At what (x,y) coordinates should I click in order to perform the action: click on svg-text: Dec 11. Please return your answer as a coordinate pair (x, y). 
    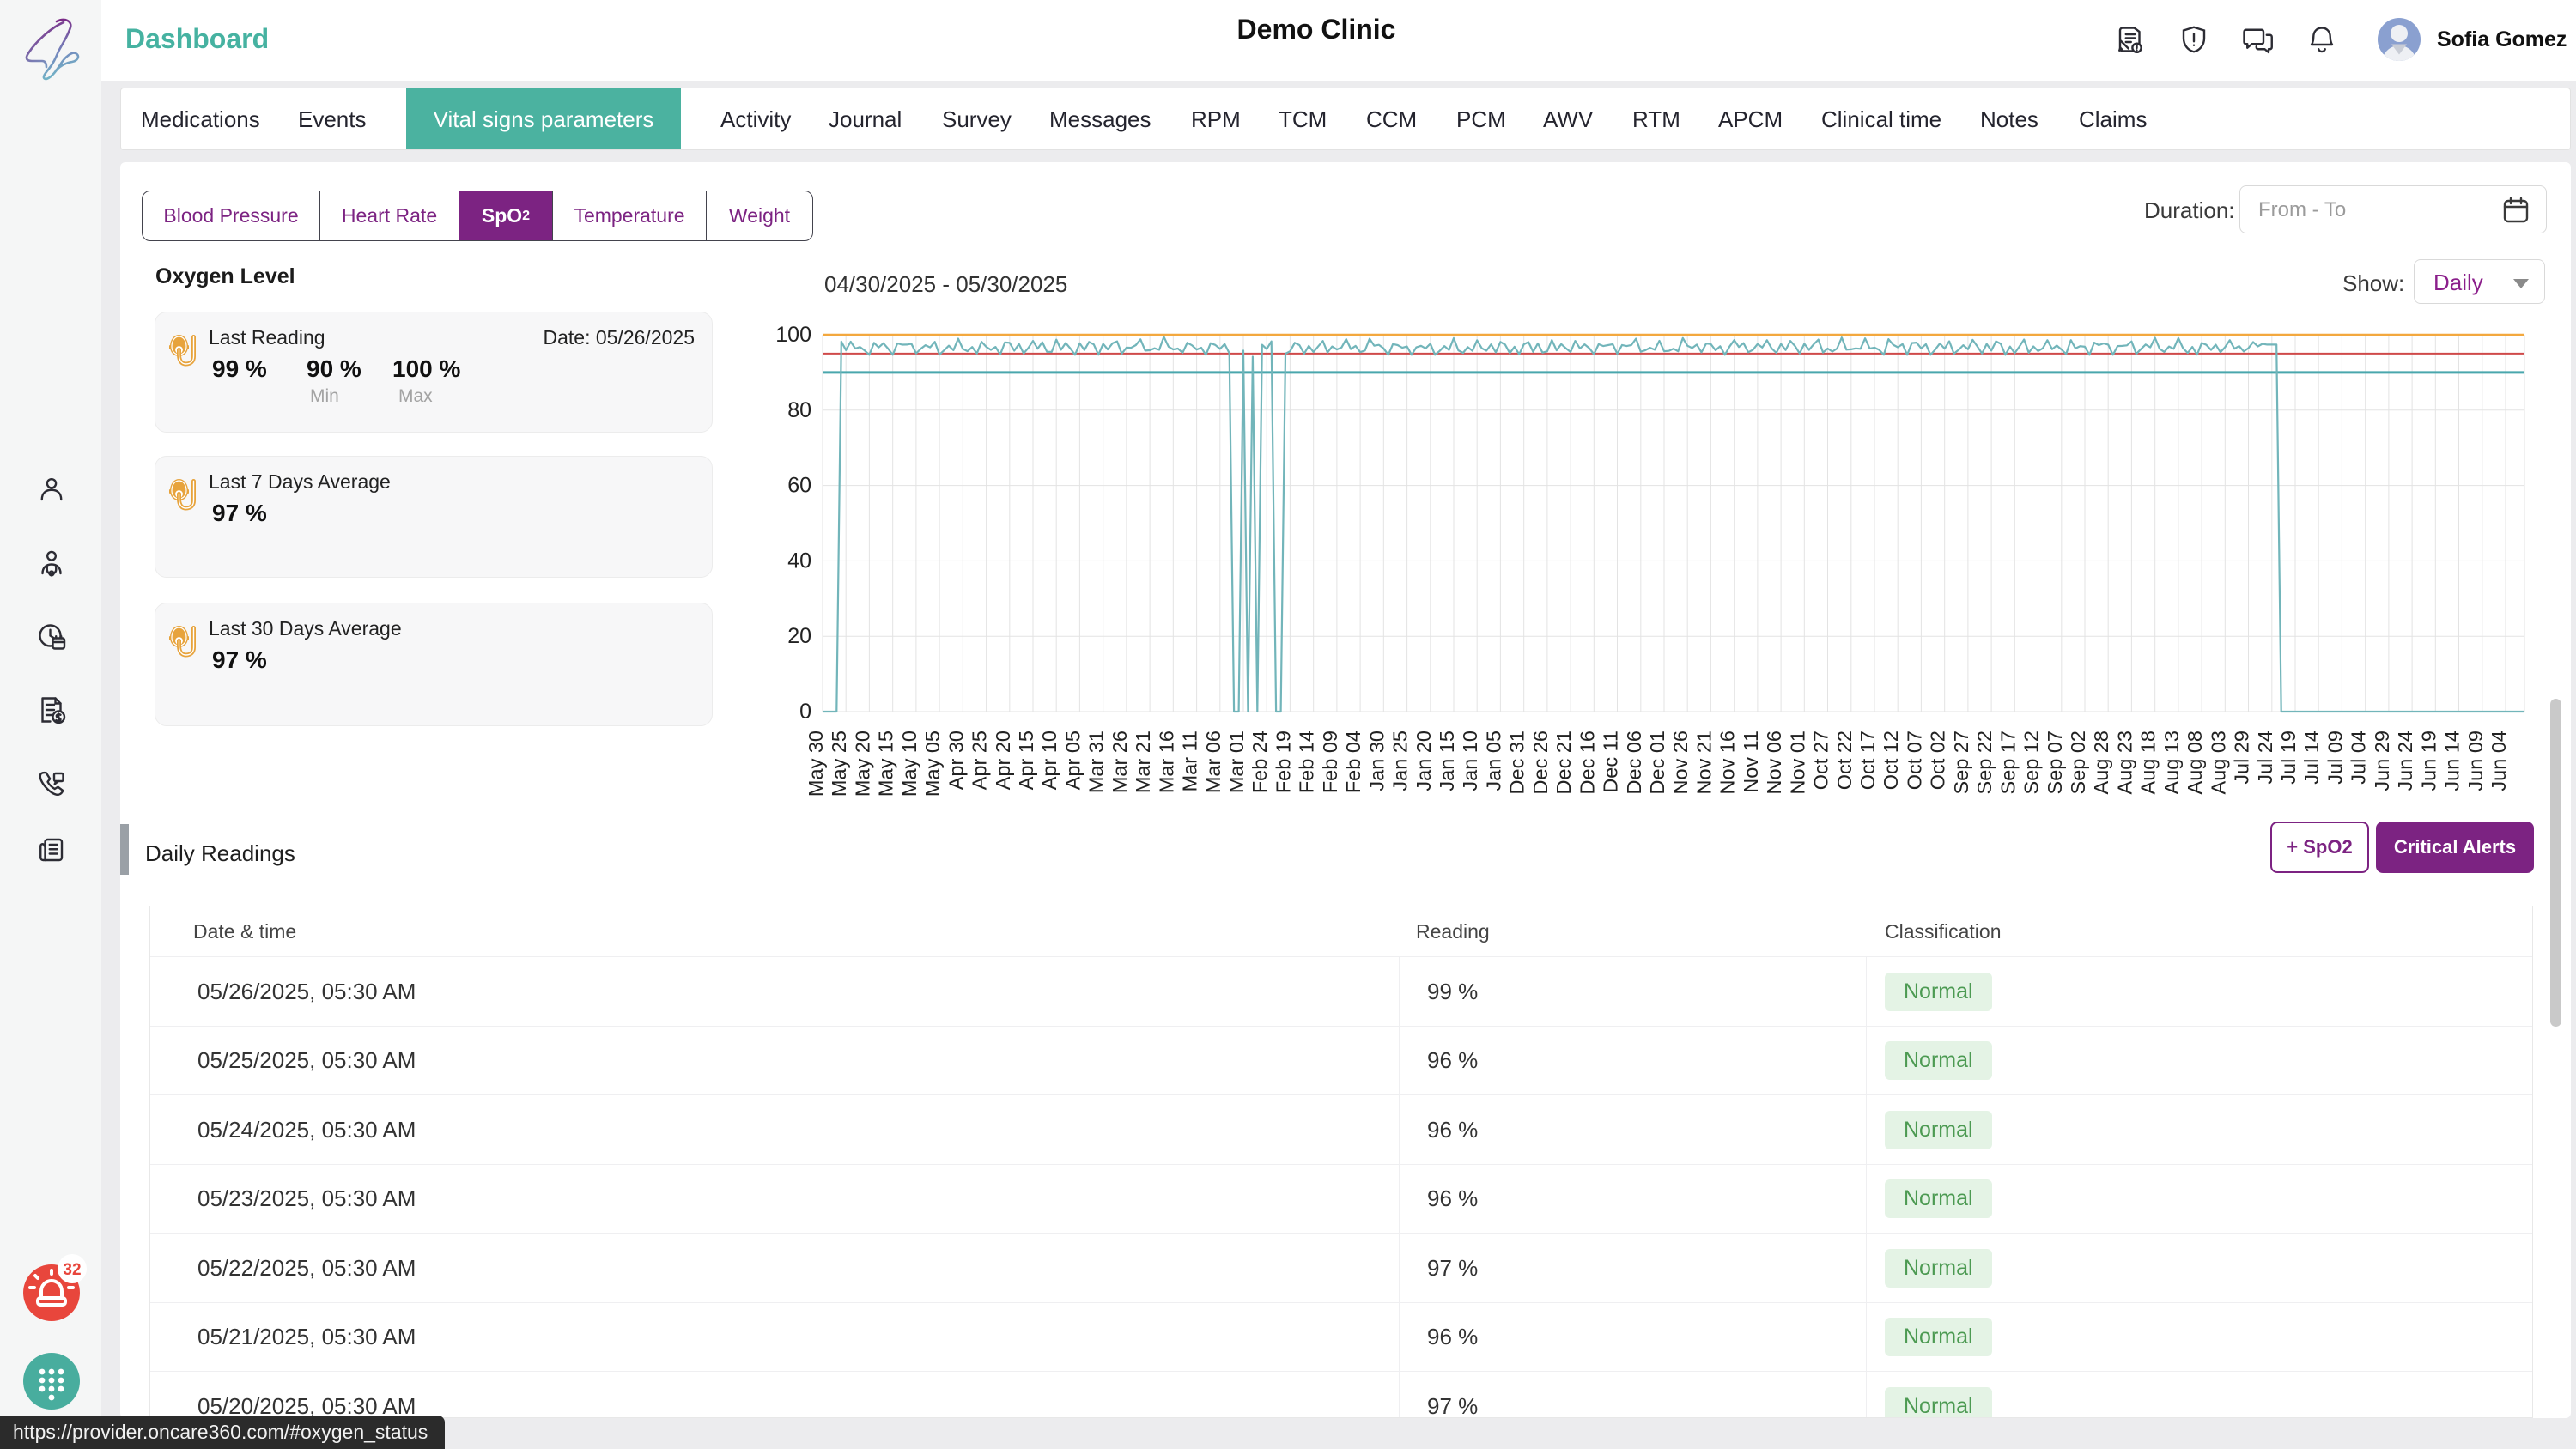
    Looking at the image, I should click on (1611, 762).